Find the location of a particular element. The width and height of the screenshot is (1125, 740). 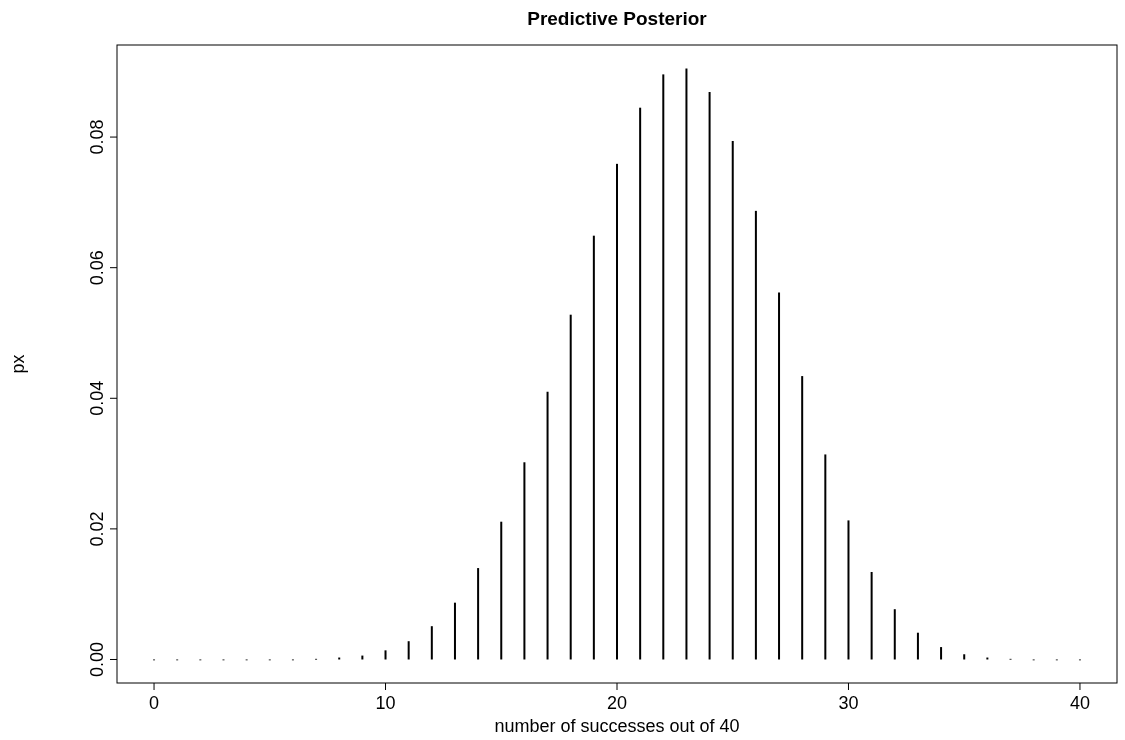

x-tick-label: 10 is located at coordinates (385, 703).